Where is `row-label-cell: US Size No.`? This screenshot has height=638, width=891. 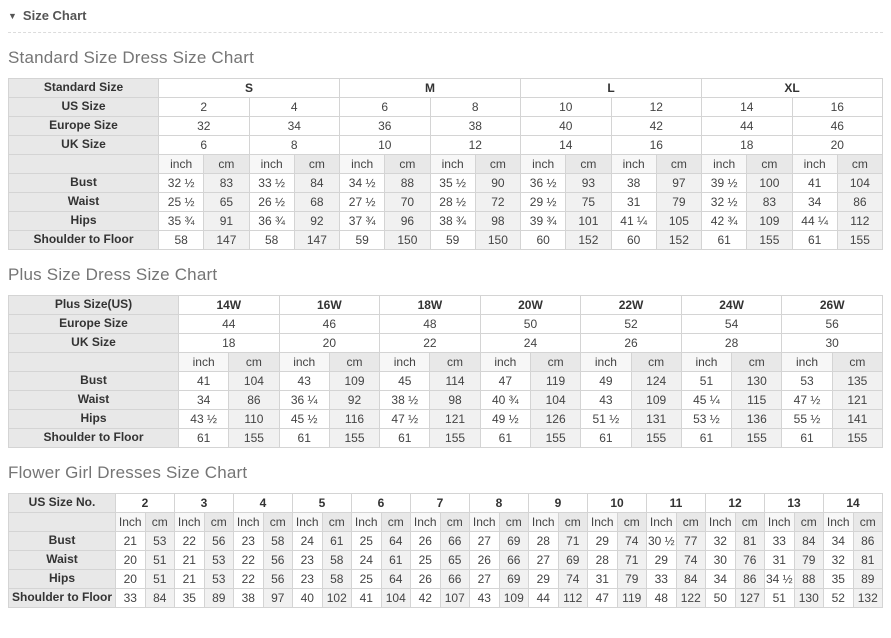
row-label-cell: US Size No. is located at coordinates (62, 503).